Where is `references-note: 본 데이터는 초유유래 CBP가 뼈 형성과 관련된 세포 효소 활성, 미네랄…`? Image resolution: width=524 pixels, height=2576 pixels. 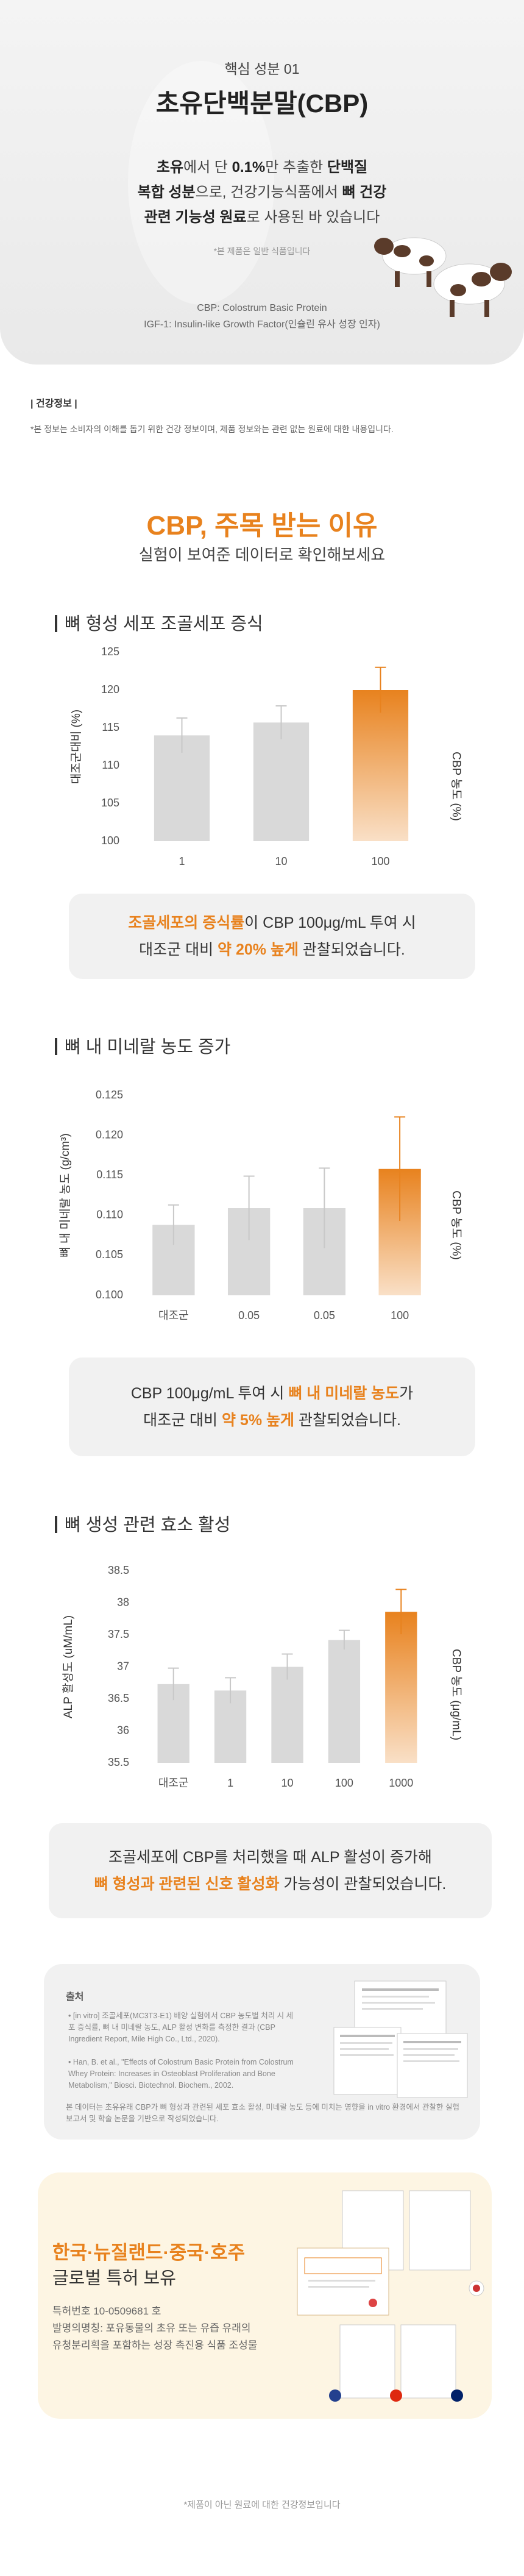 references-note: 본 데이터는 초유유래 CBP가 뼈 형성과 관련된 세포 효소 활성, 미네랄… is located at coordinates (263, 2113).